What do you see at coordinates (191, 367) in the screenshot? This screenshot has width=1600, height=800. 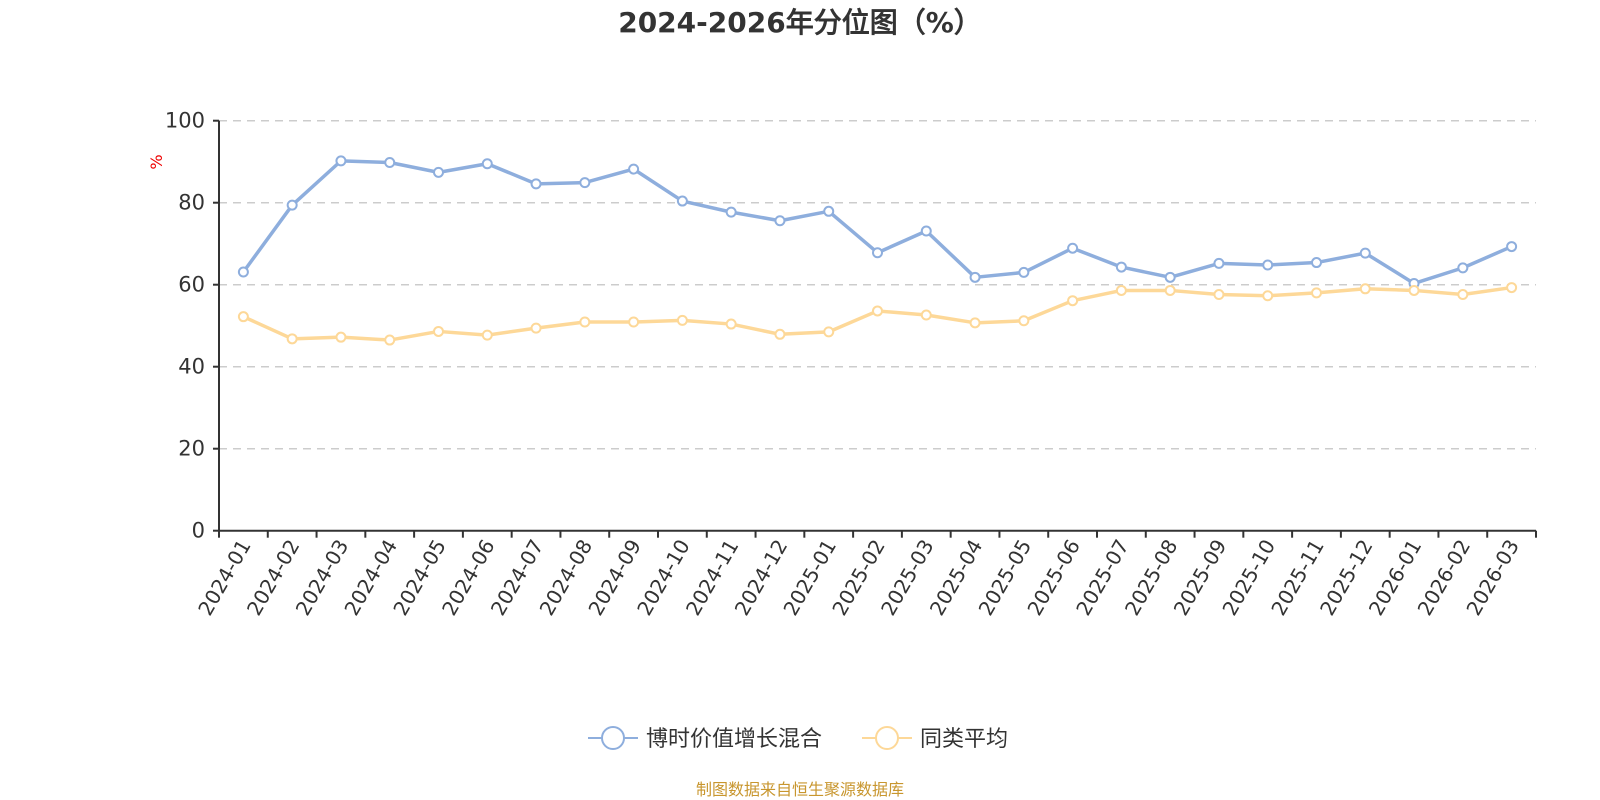 I see `y-tick-label: 40` at bounding box center [191, 367].